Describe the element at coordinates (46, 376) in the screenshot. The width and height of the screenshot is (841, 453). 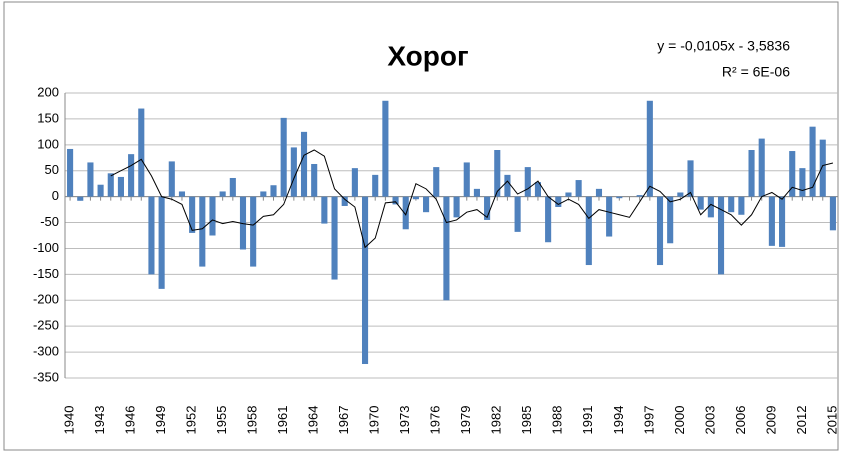
I see `y-tick-label: -350` at that location.